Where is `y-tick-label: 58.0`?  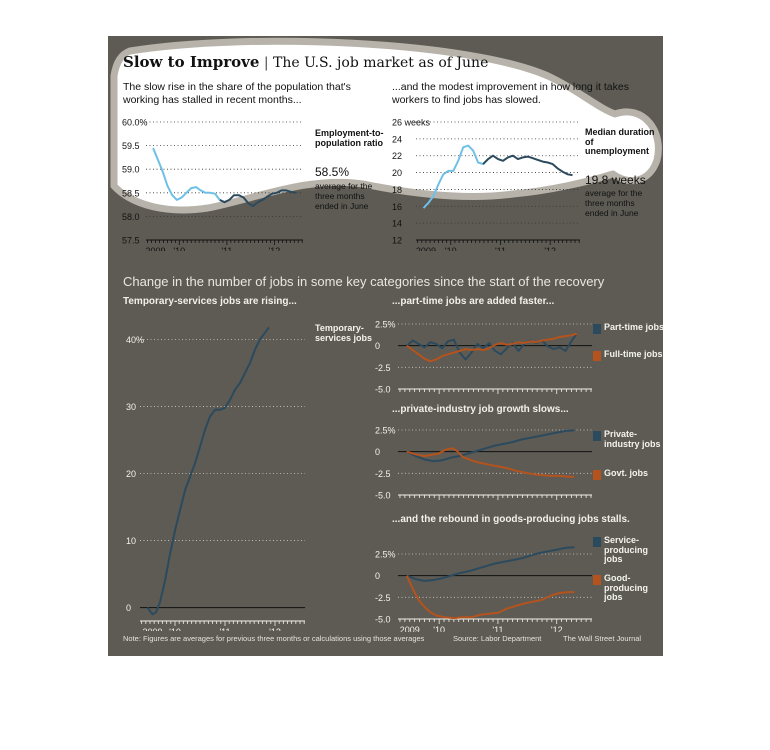 y-tick-label: 58.0 is located at coordinates (131, 217).